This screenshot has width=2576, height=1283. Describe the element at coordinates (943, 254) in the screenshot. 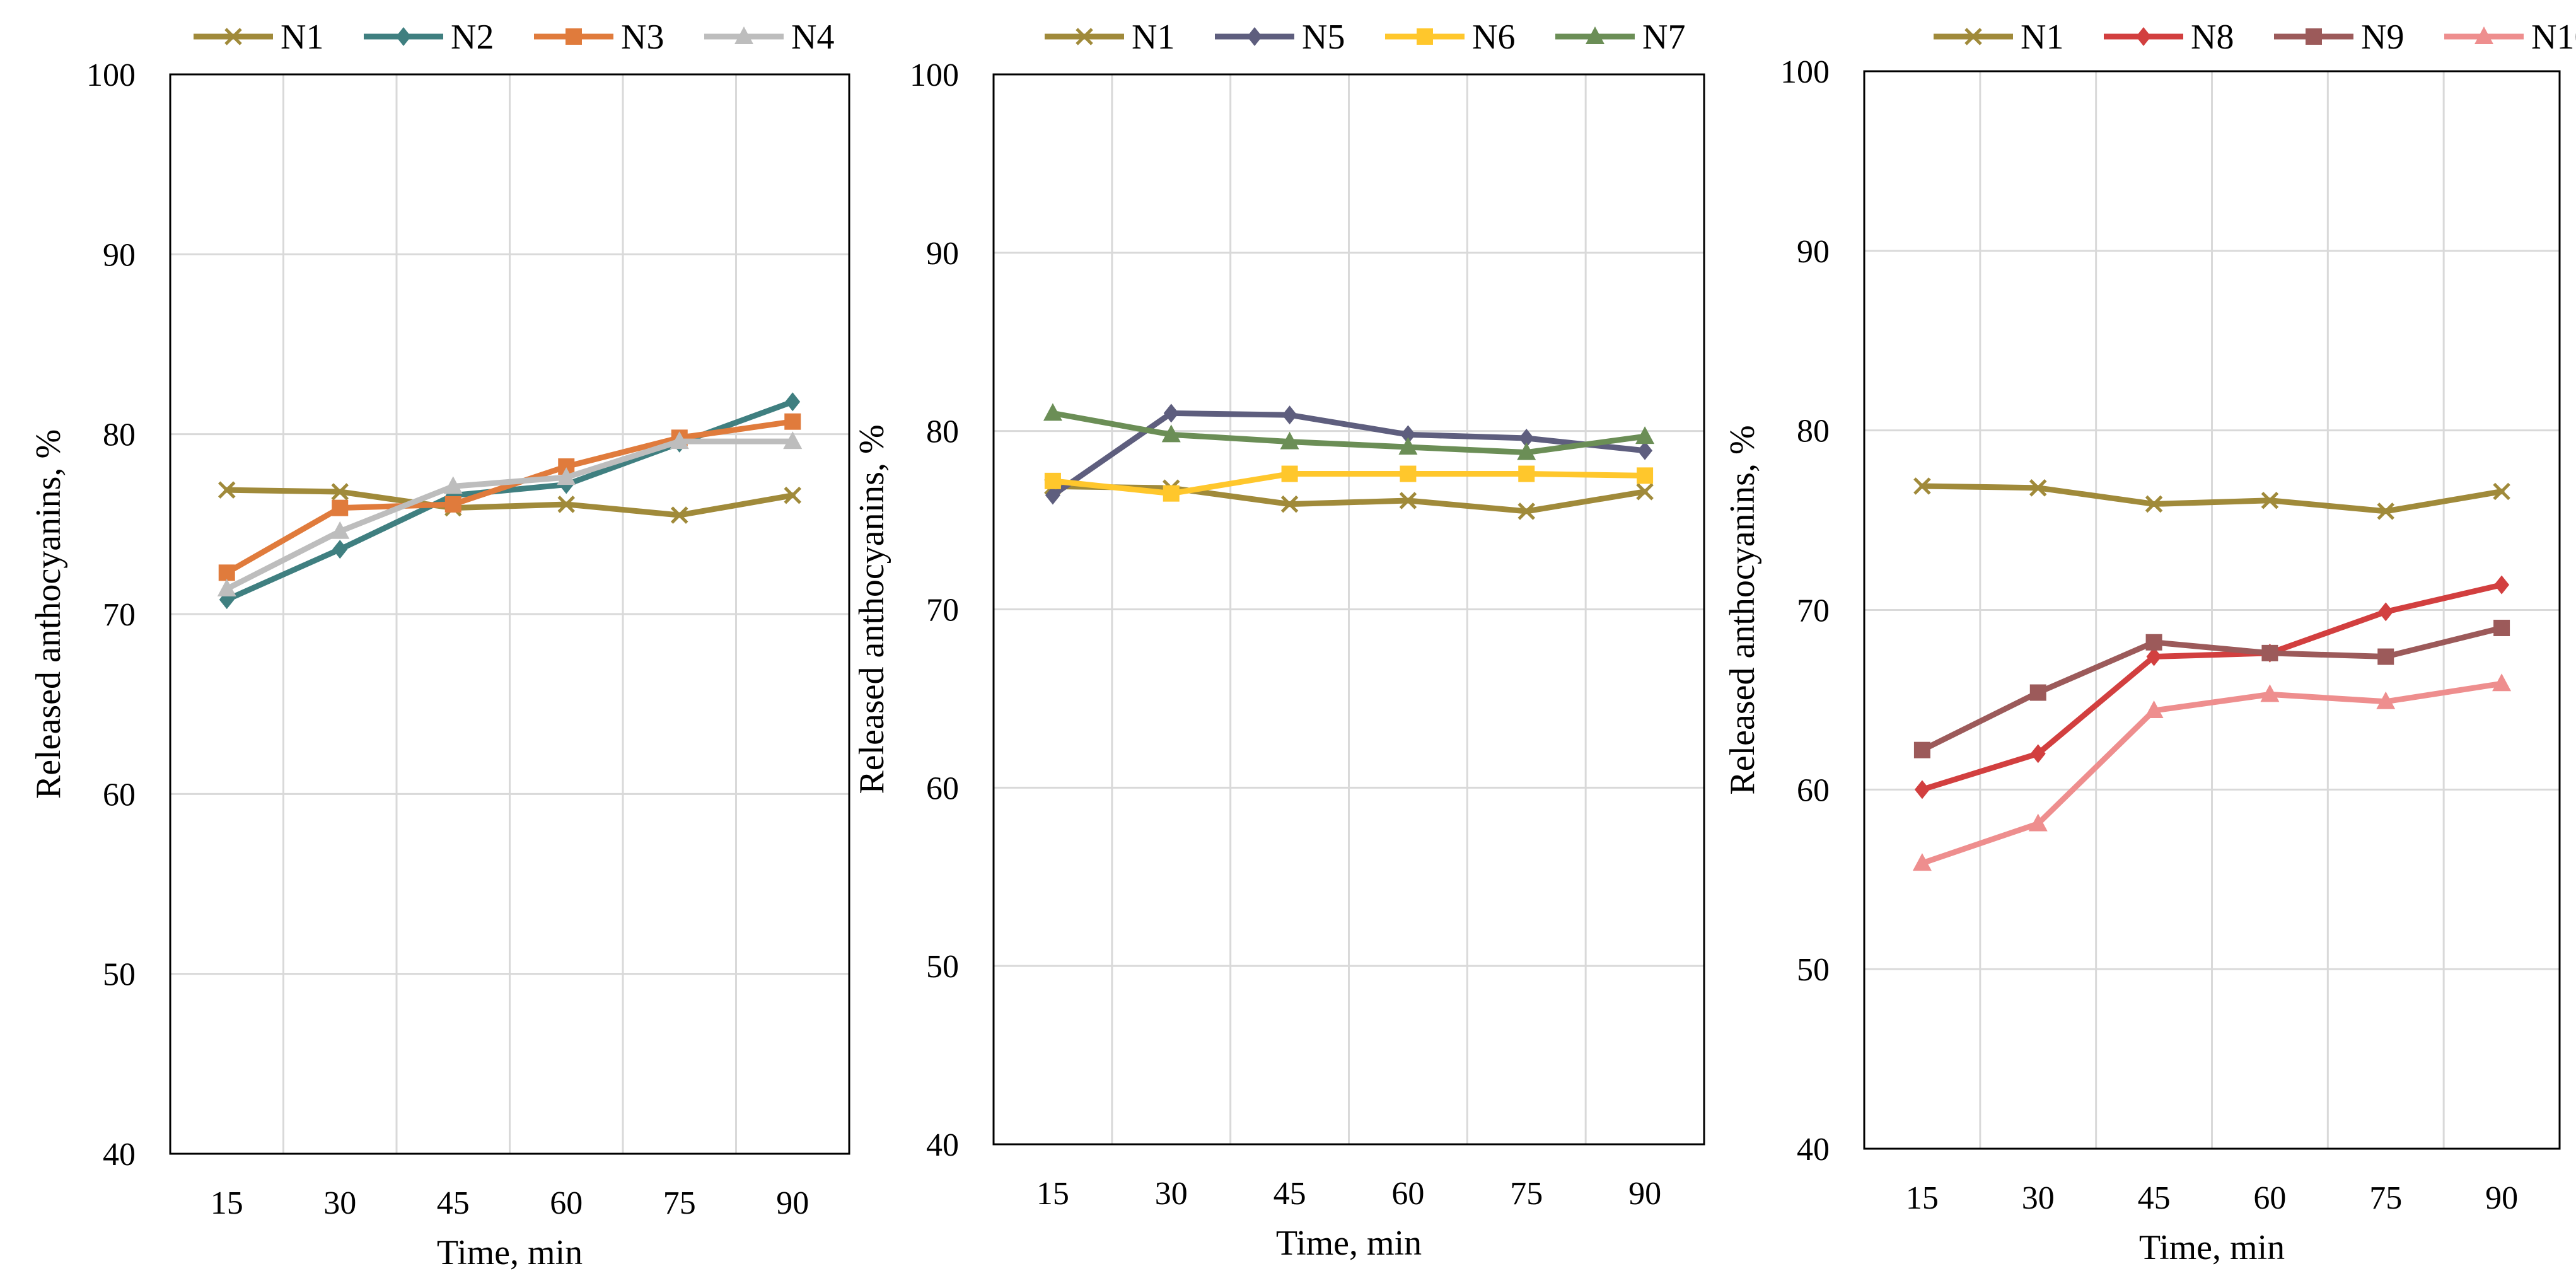

I see `panel-2-ytick-label: 90` at that location.